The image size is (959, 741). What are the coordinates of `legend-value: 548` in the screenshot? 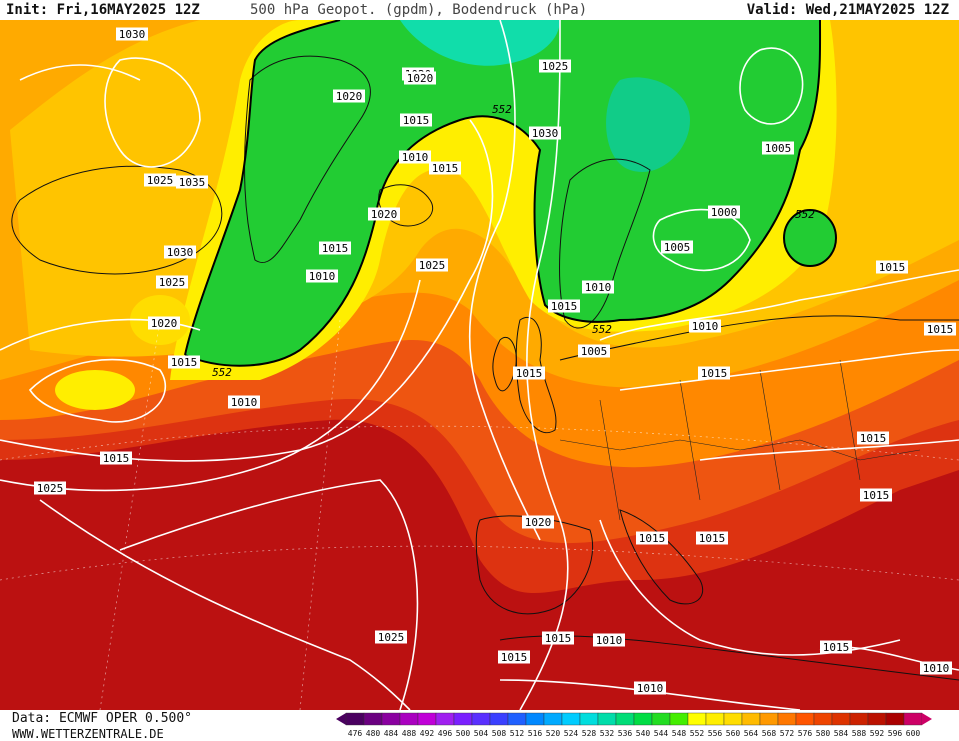 It's located at (679, 733).